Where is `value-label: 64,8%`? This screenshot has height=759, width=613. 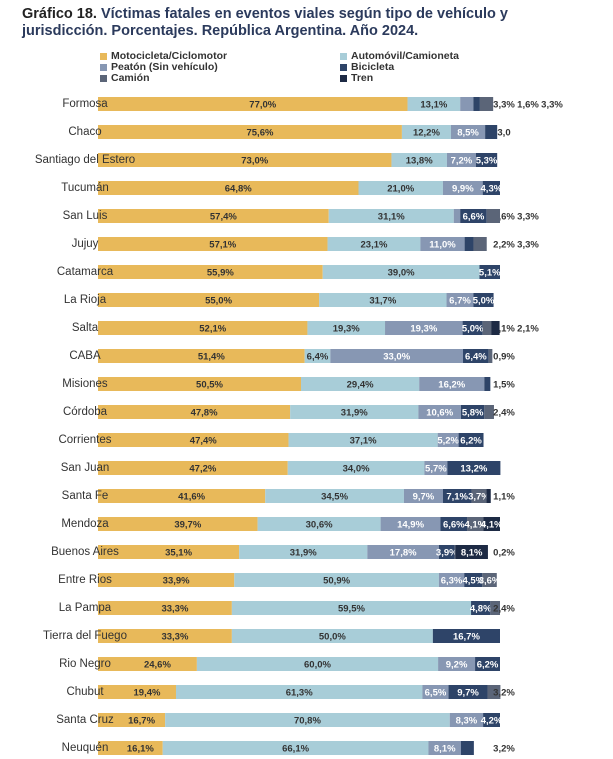 value-label: 64,8% is located at coordinates (238, 189).